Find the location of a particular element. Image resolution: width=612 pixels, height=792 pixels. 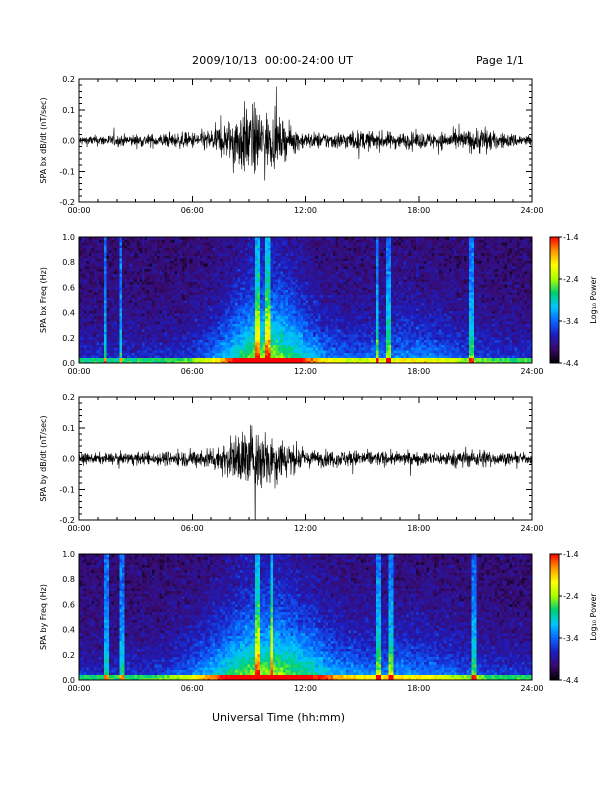

x-tick-label-by_spec-2: 12:00 is located at coordinates (305, 688).